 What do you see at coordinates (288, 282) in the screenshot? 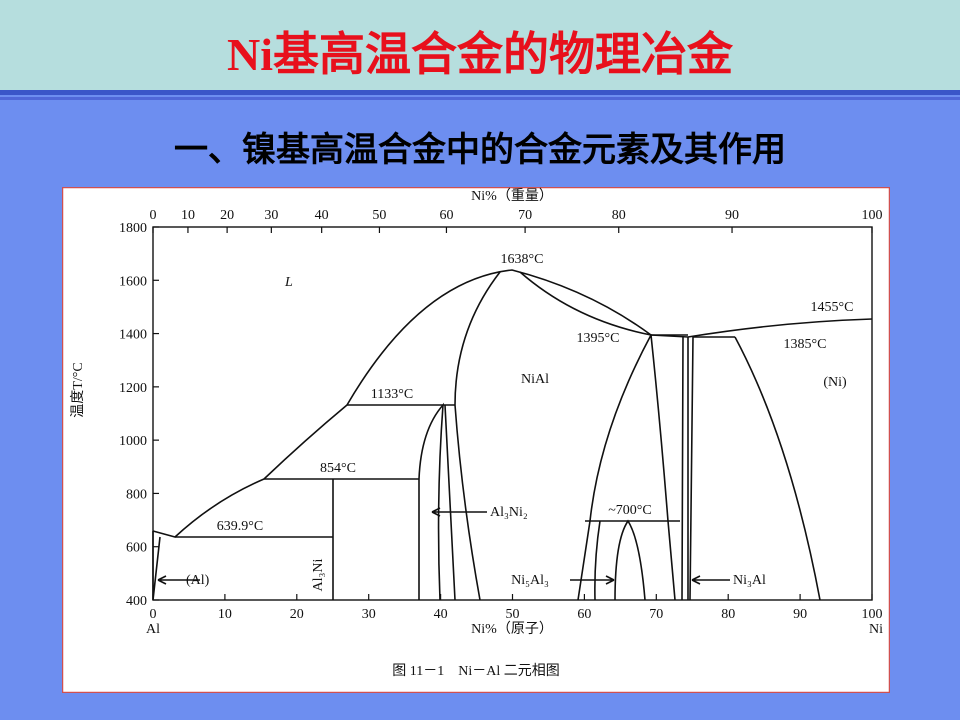
I see `annotation: L` at bounding box center [288, 282].